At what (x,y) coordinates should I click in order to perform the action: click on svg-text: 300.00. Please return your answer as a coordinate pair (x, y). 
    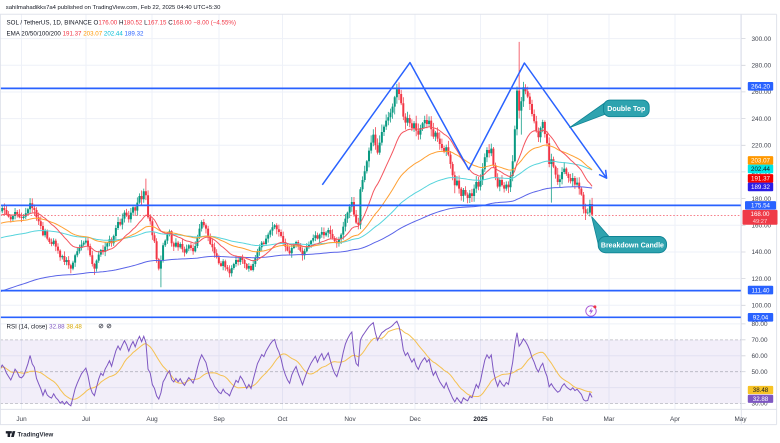
    Looking at the image, I should click on (762, 39).